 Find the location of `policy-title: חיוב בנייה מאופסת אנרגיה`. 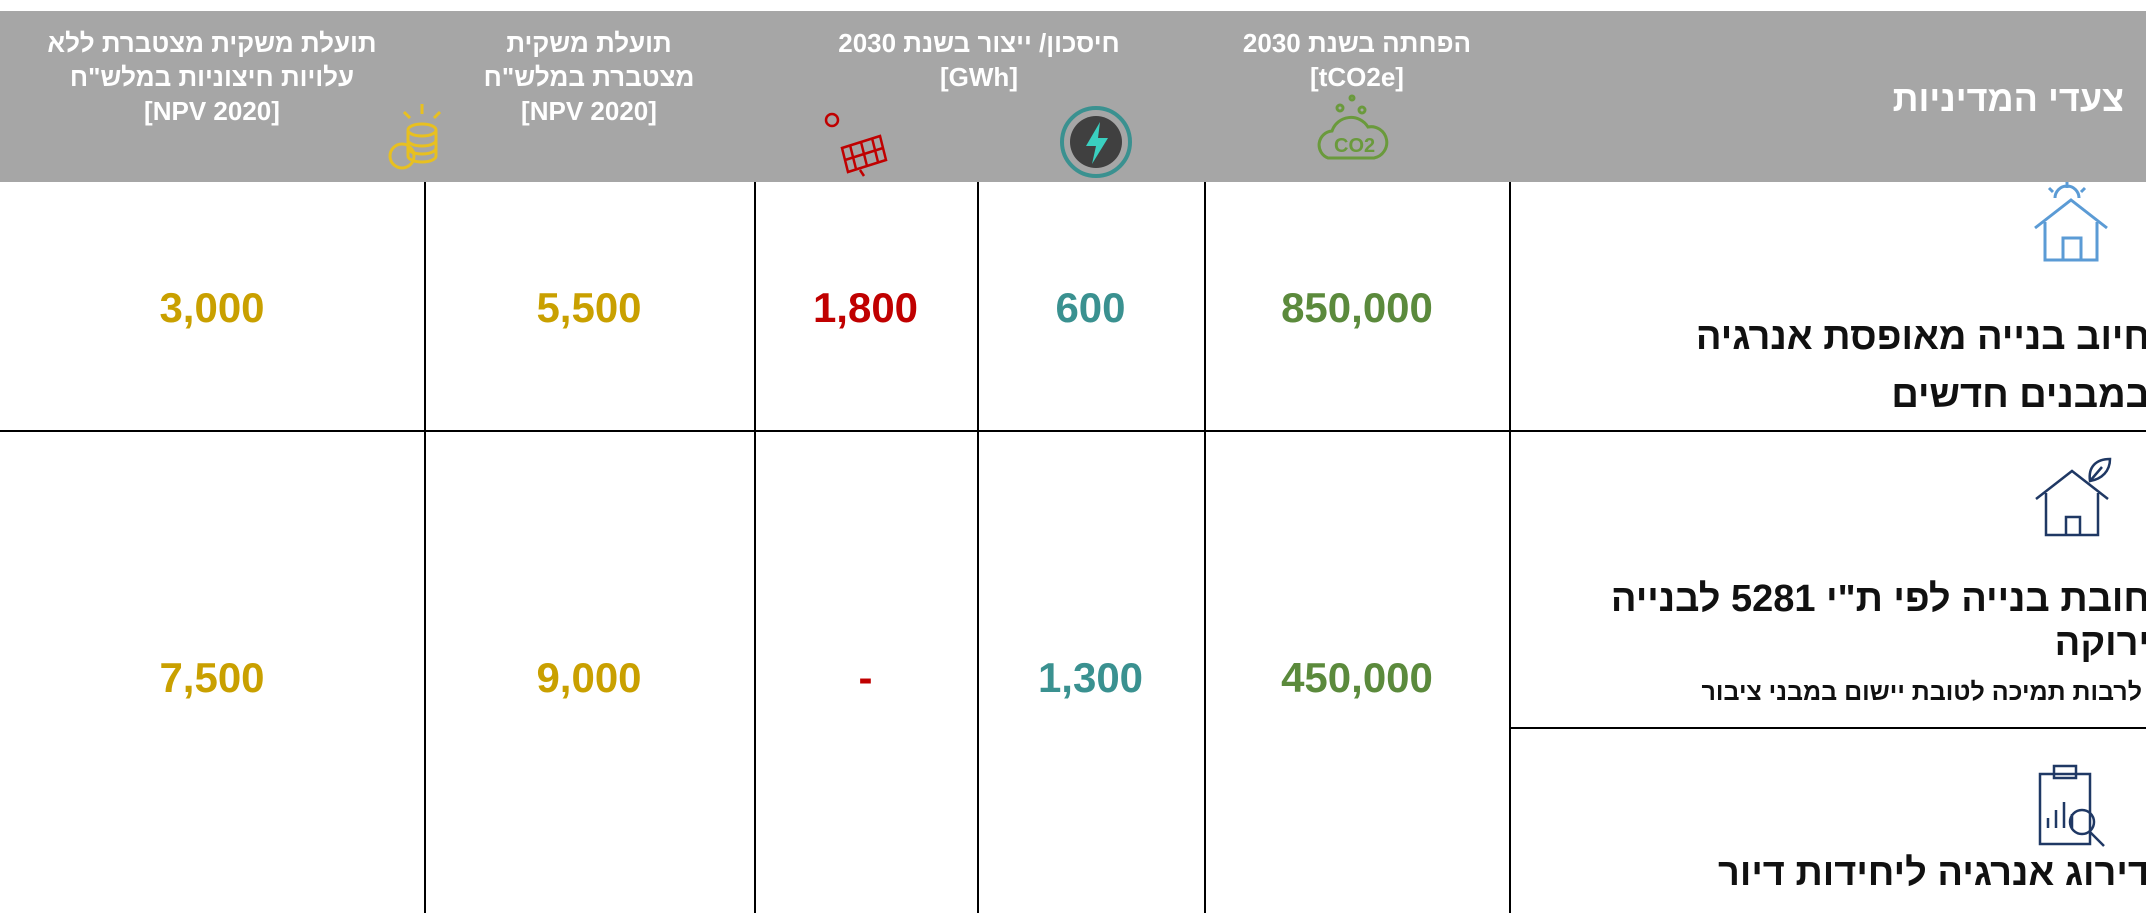

policy-title: חיוב בנייה מאופסת אנרגיה is located at coordinates (1920, 337).